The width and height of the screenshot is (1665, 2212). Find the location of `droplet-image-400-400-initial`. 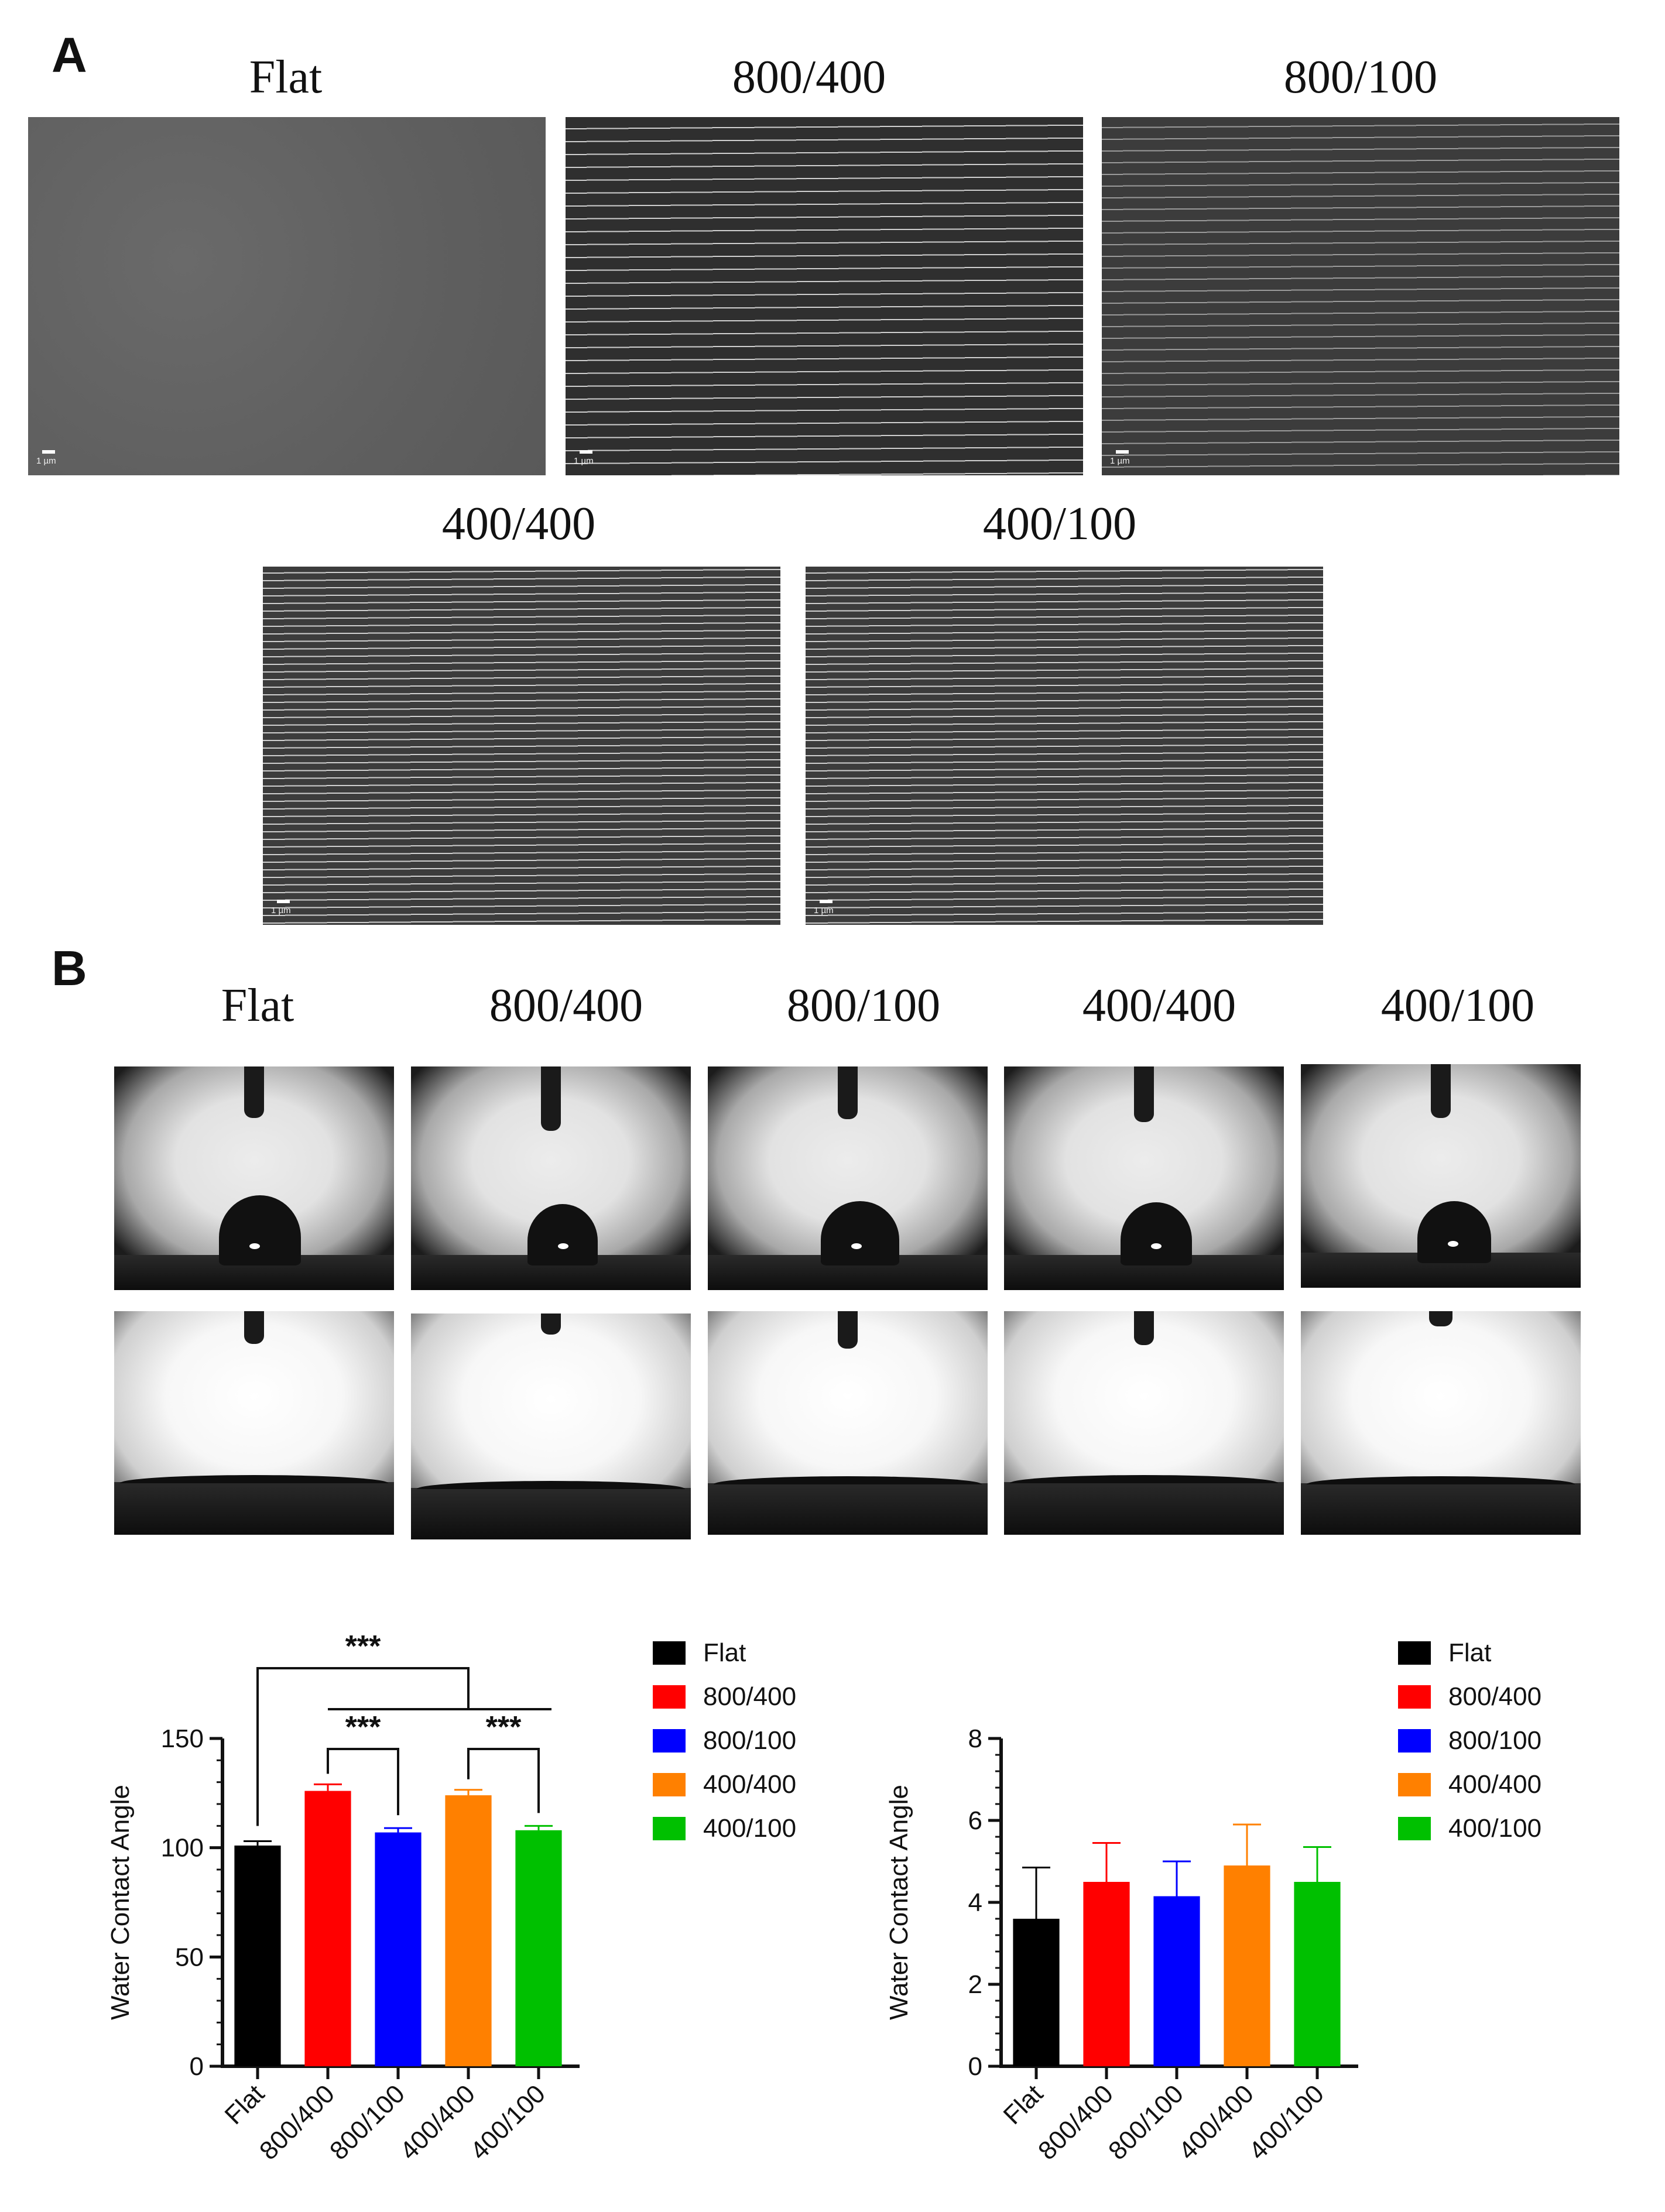

droplet-image-400-400-initial is located at coordinates (1144, 1178).